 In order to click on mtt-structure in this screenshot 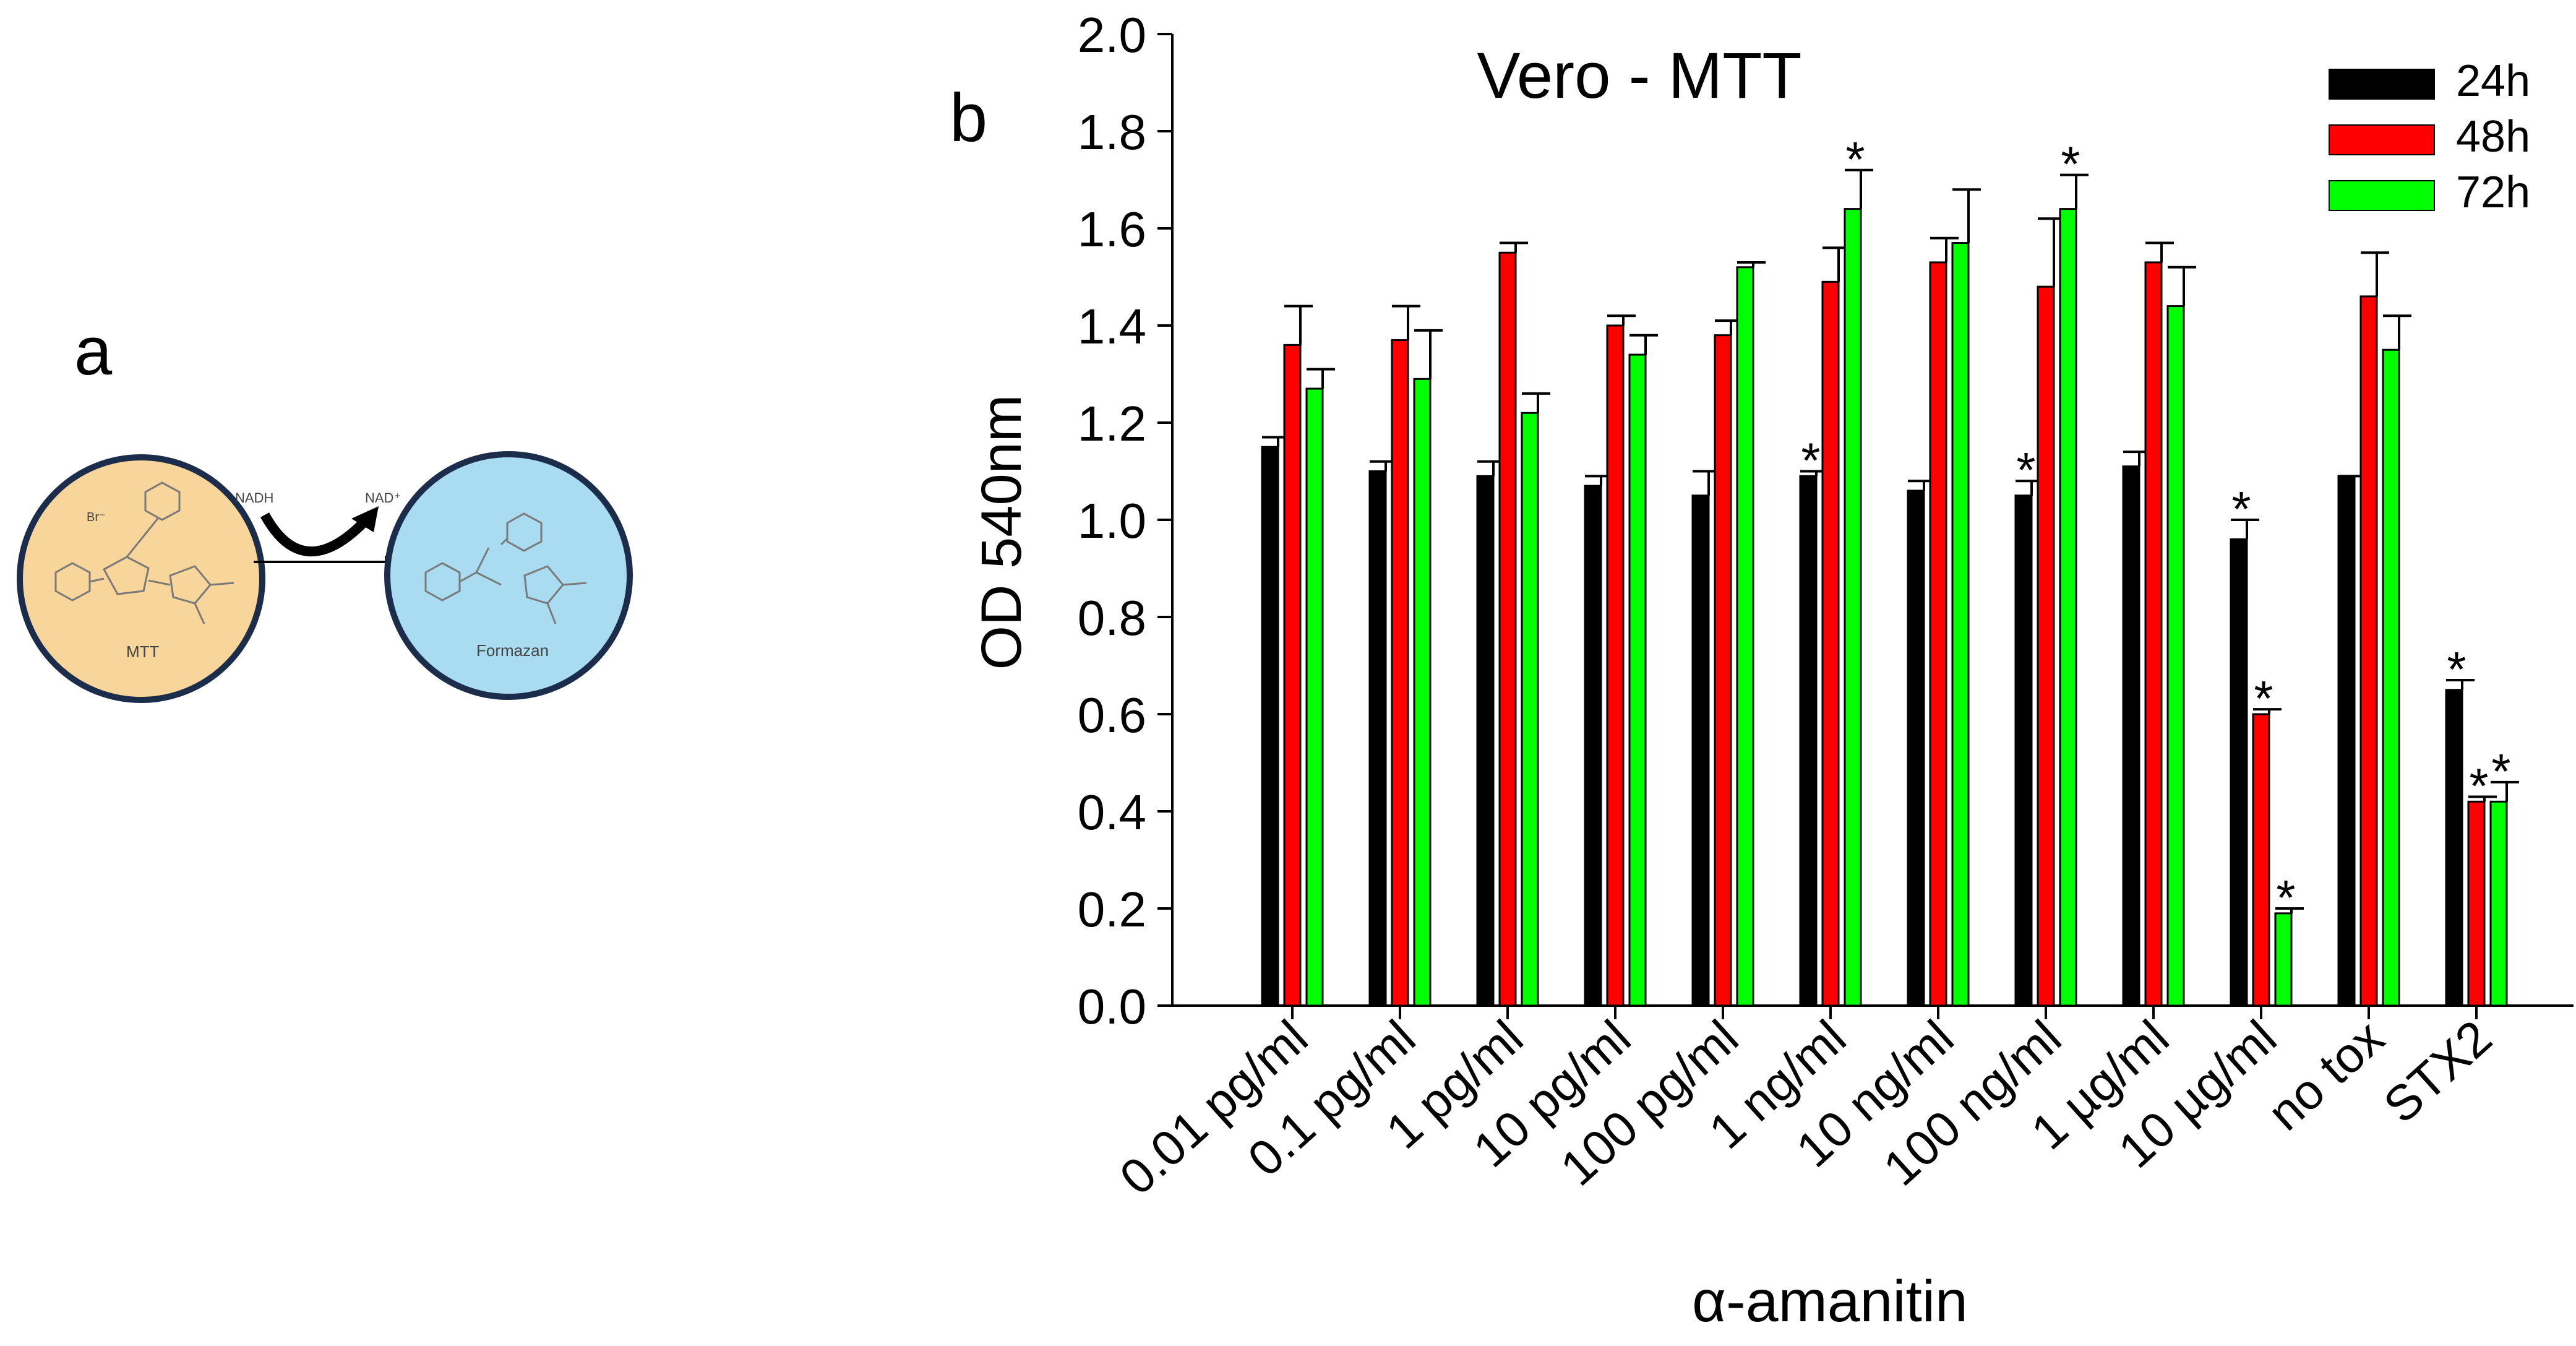, I will do `click(144, 552)`.